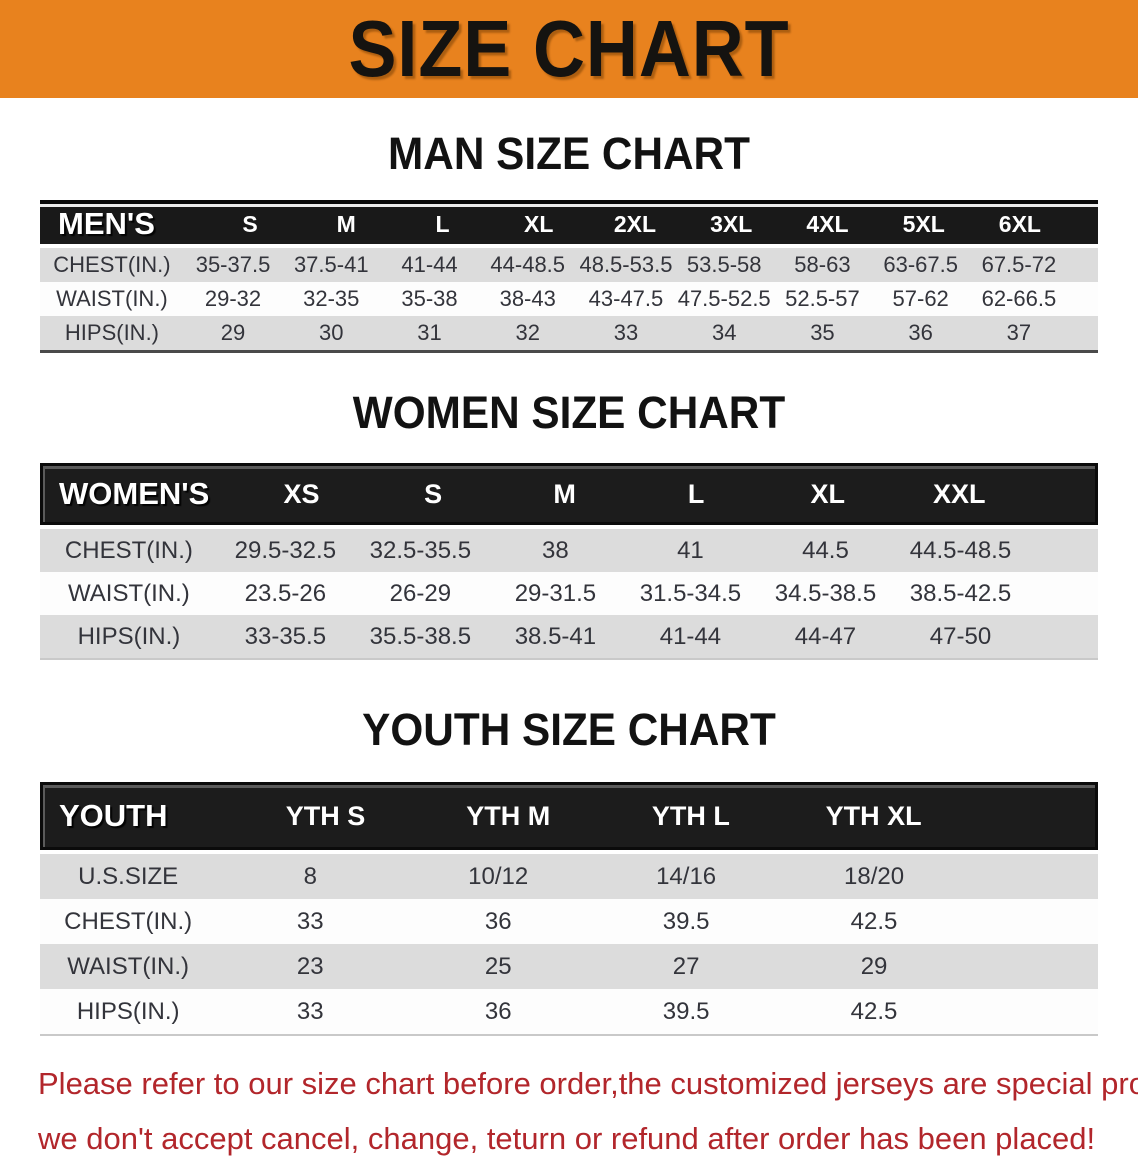 This screenshot has width=1138, height=1172. I want to click on table-title-cell: WOMEN'S, so click(134, 493).